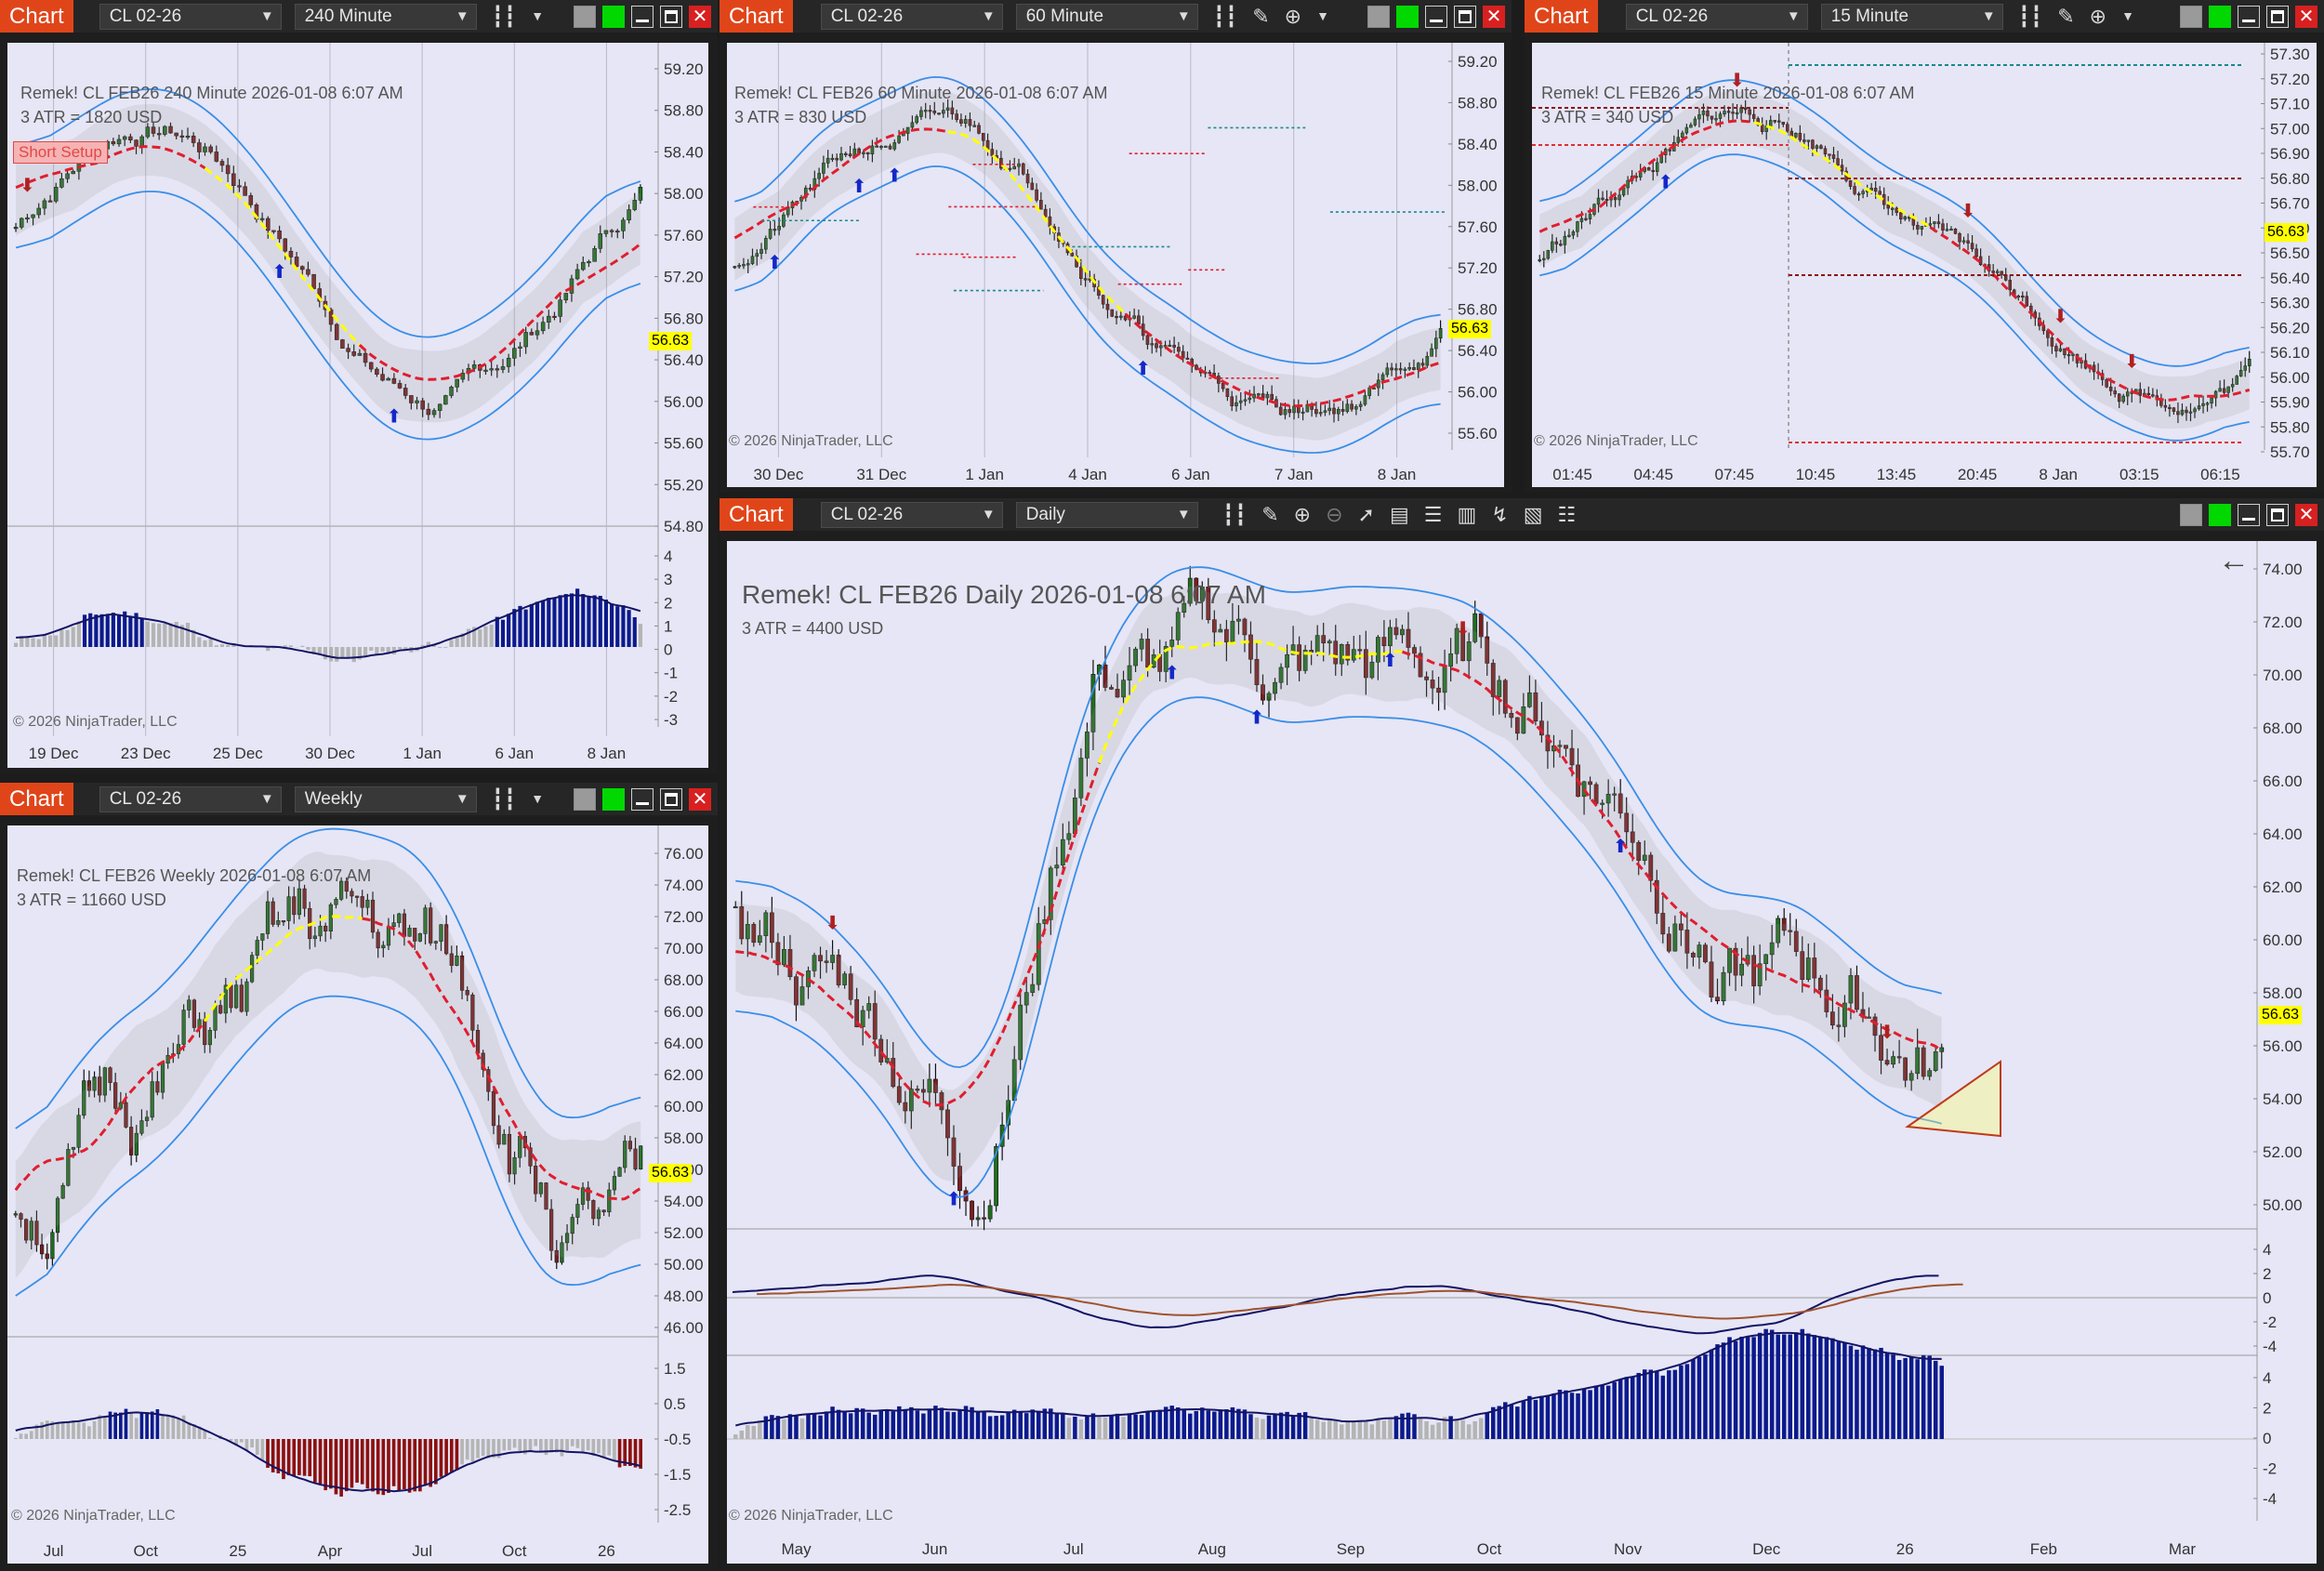 The image size is (2324, 1571). What do you see at coordinates (1467, 514) in the screenshot?
I see `indicators-icon: ▥` at bounding box center [1467, 514].